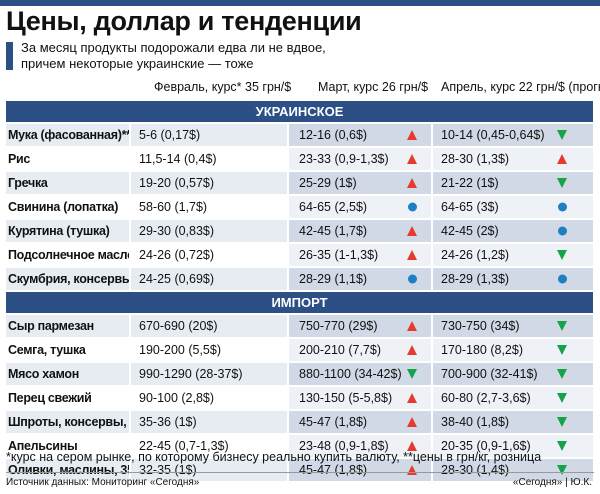  I want to click on product-name: Скумбрия, консервы, 240 г, so click(68, 279).